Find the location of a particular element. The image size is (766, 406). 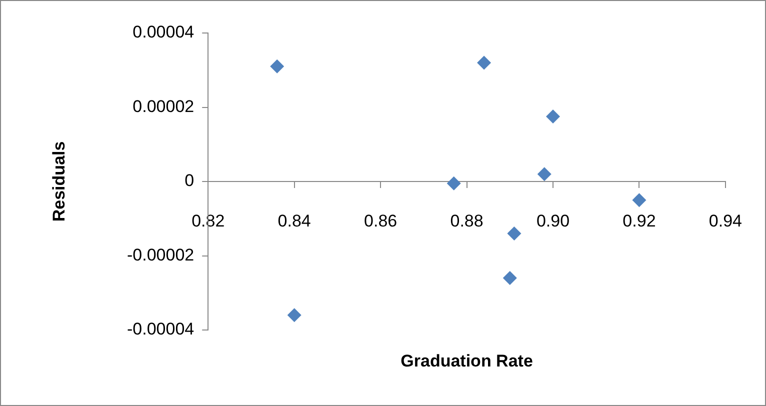

x-tick-label: 0.88 is located at coordinates (467, 220).